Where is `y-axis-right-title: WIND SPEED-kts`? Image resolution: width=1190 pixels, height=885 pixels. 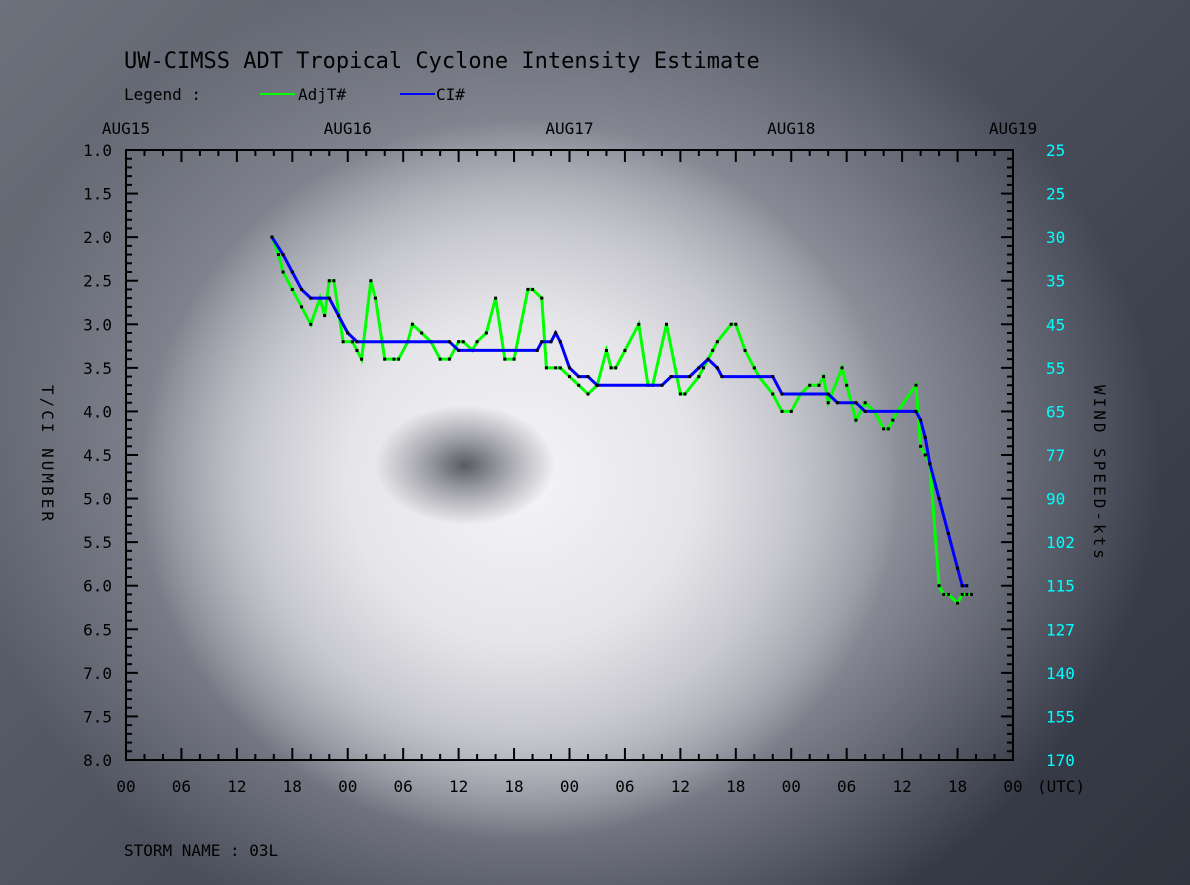 y-axis-right-title: WIND SPEED-kts is located at coordinates (1099, 473).